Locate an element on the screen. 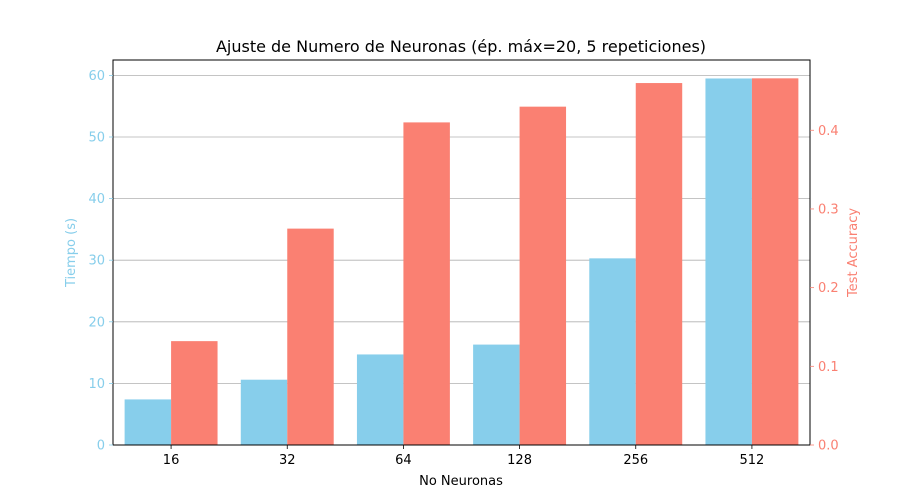 The image size is (900, 500). left-axis-ticks: 0 10 20 30 40 50 60 is located at coordinates (100, 261).